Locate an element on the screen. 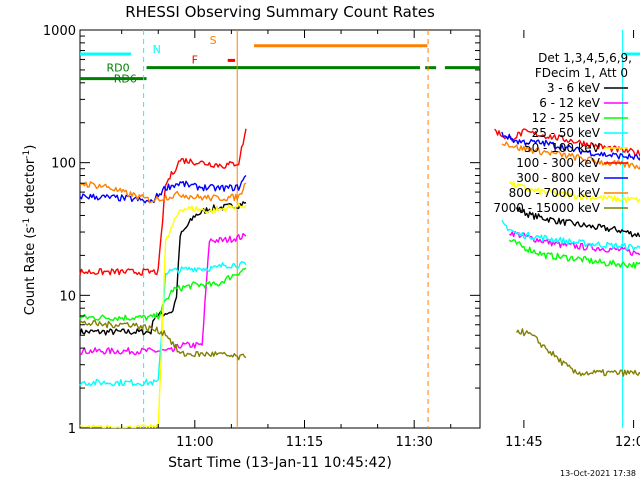 This screenshot has width=640, height=480. x-tick-label: 11:00 is located at coordinates (194, 442).